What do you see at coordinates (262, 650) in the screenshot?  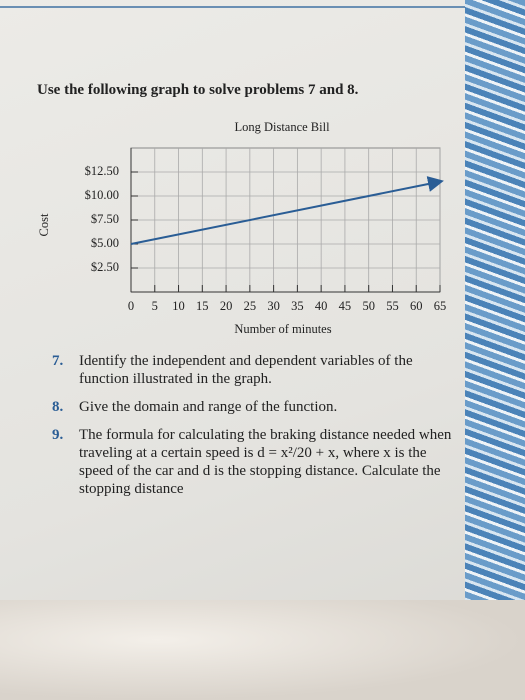 I see `background` at bounding box center [262, 650].